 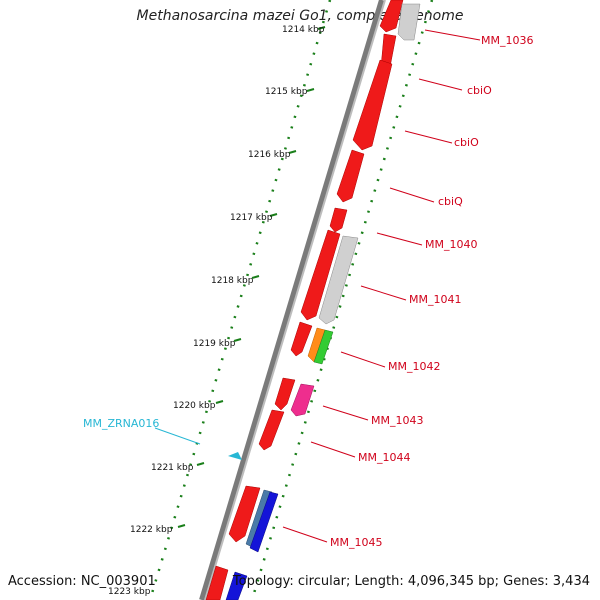 What do you see at coordinates (363, 359) in the screenshot?
I see `connector-mm1042` at bounding box center [363, 359].